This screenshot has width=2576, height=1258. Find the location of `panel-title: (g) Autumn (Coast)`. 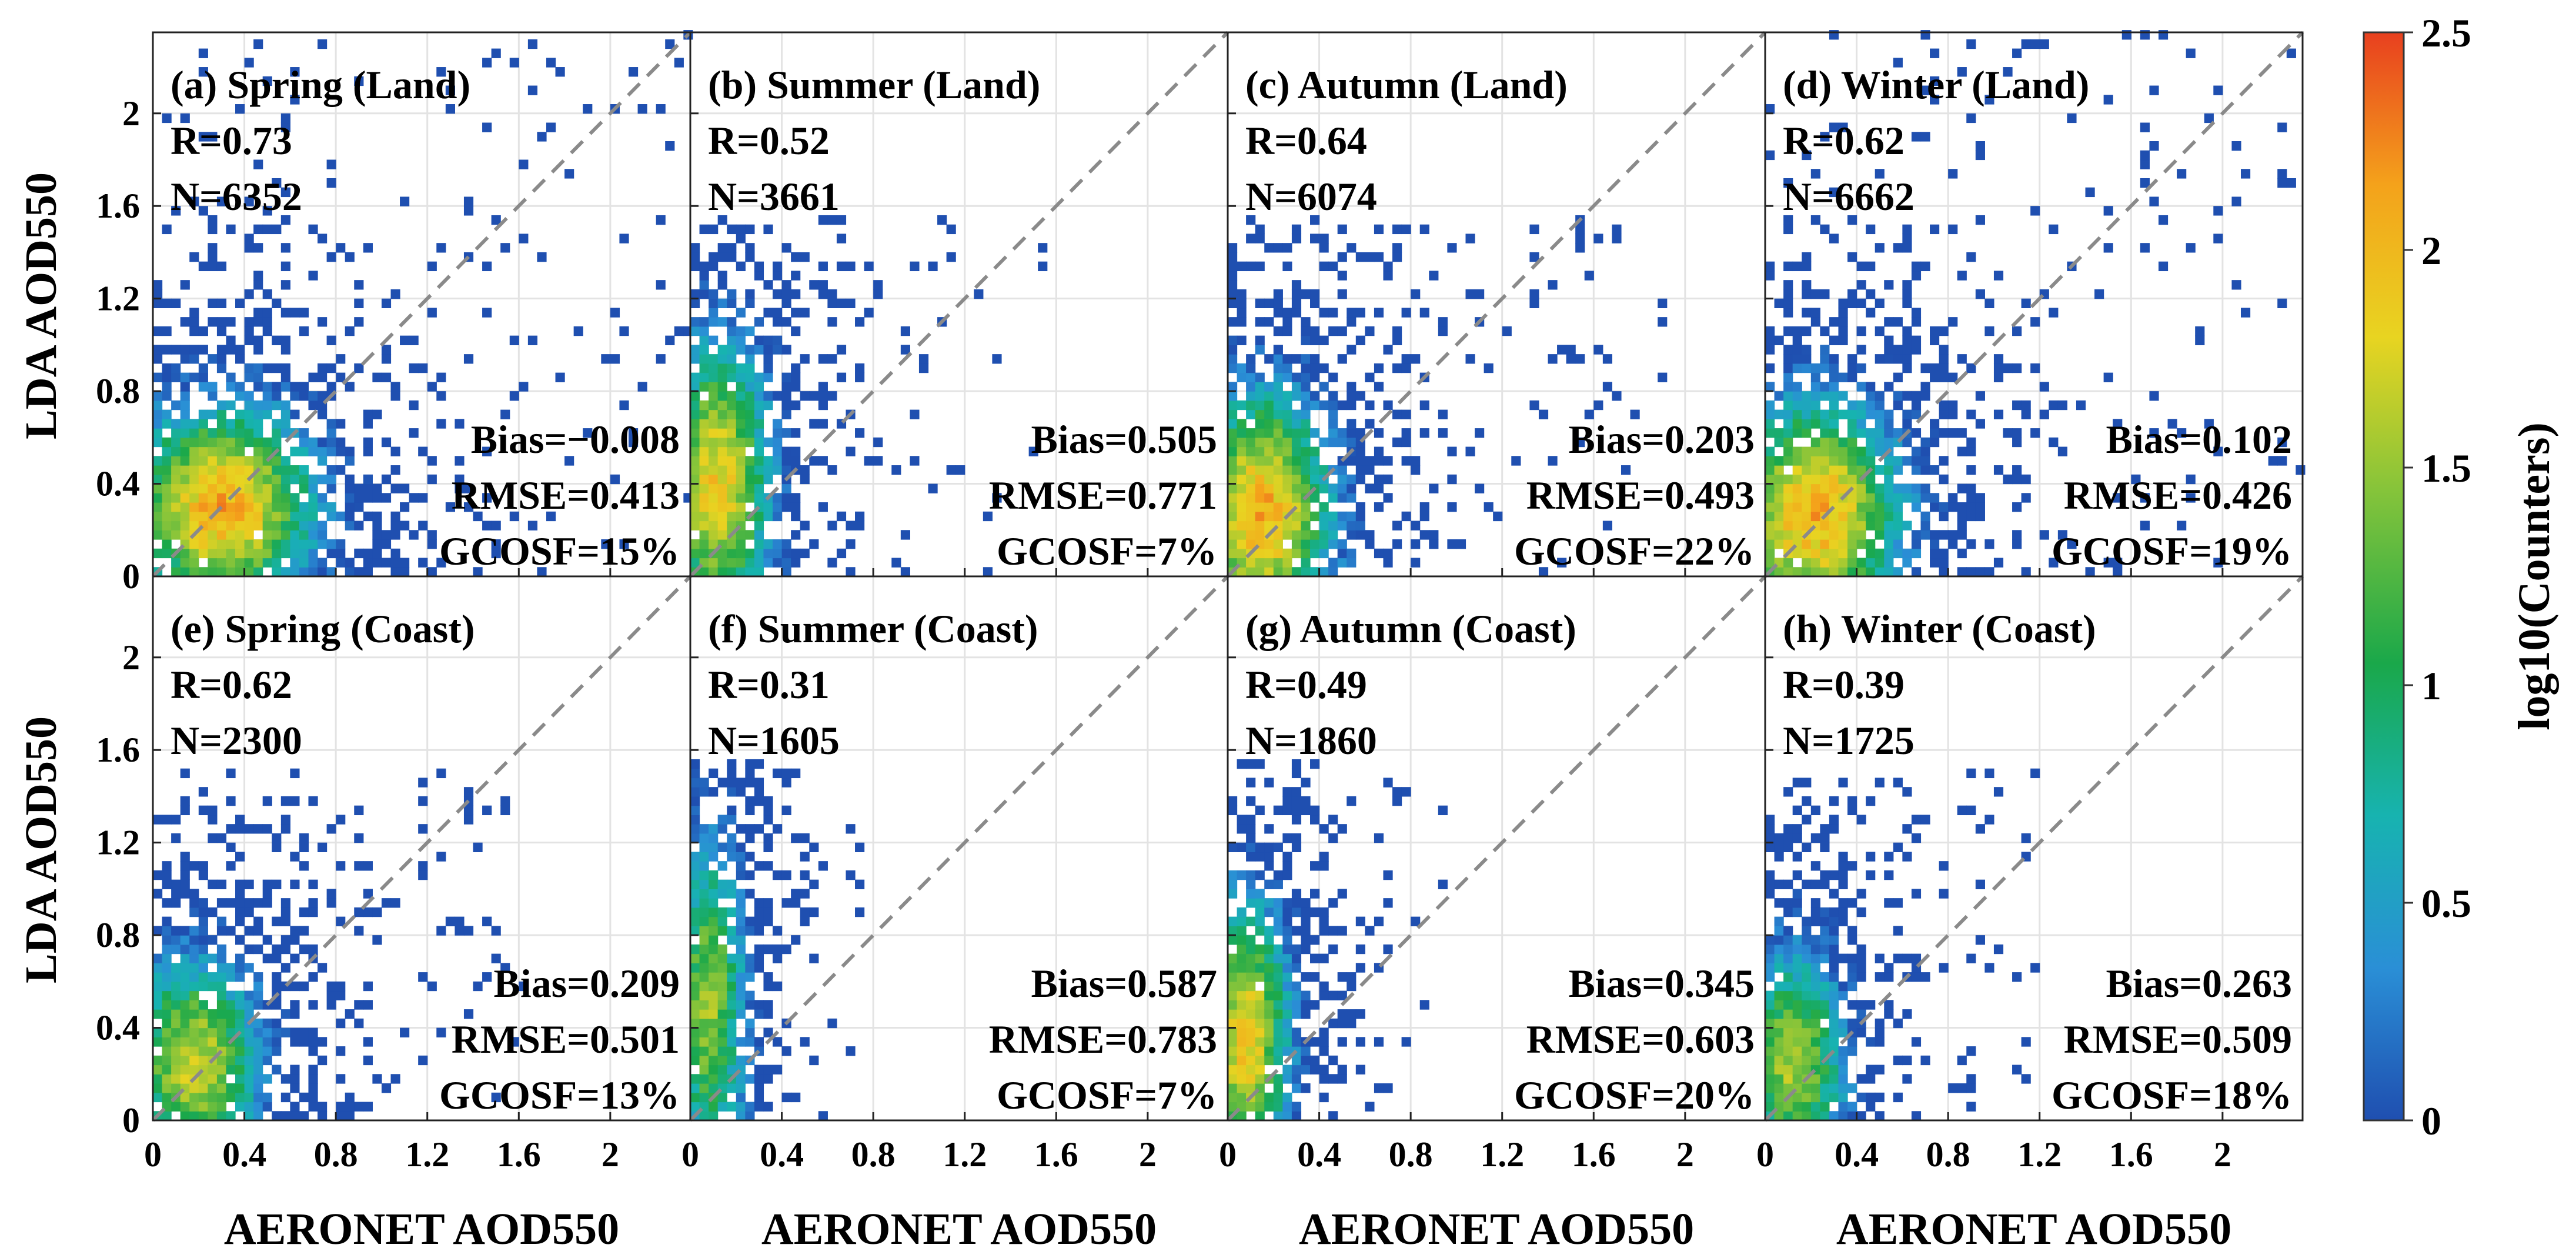

panel-title: (g) Autumn (Coast) is located at coordinates (1410, 628).